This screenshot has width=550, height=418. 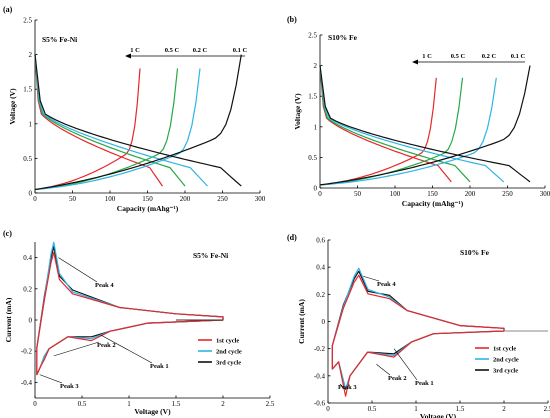 What do you see at coordinates (292, 19) in the screenshot?
I see `panel-label: (b)` at bounding box center [292, 19].